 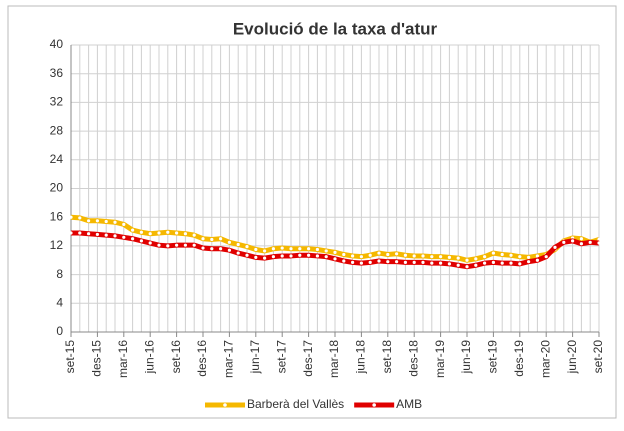 I want to click on x-tick-label: des-18, so click(x=413, y=358).